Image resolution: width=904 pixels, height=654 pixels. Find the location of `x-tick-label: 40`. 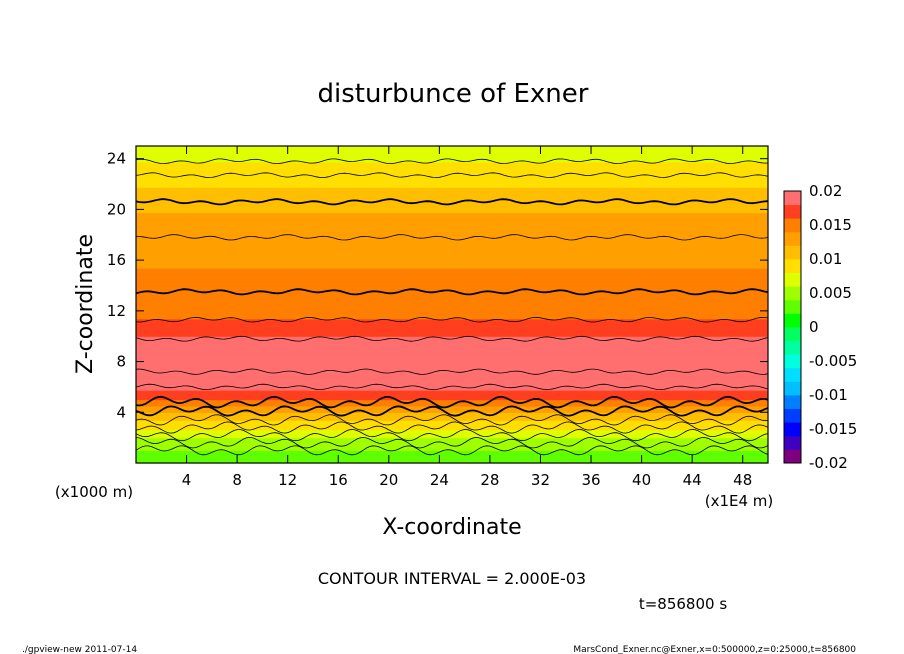

x-tick-label: 40 is located at coordinates (641, 480).